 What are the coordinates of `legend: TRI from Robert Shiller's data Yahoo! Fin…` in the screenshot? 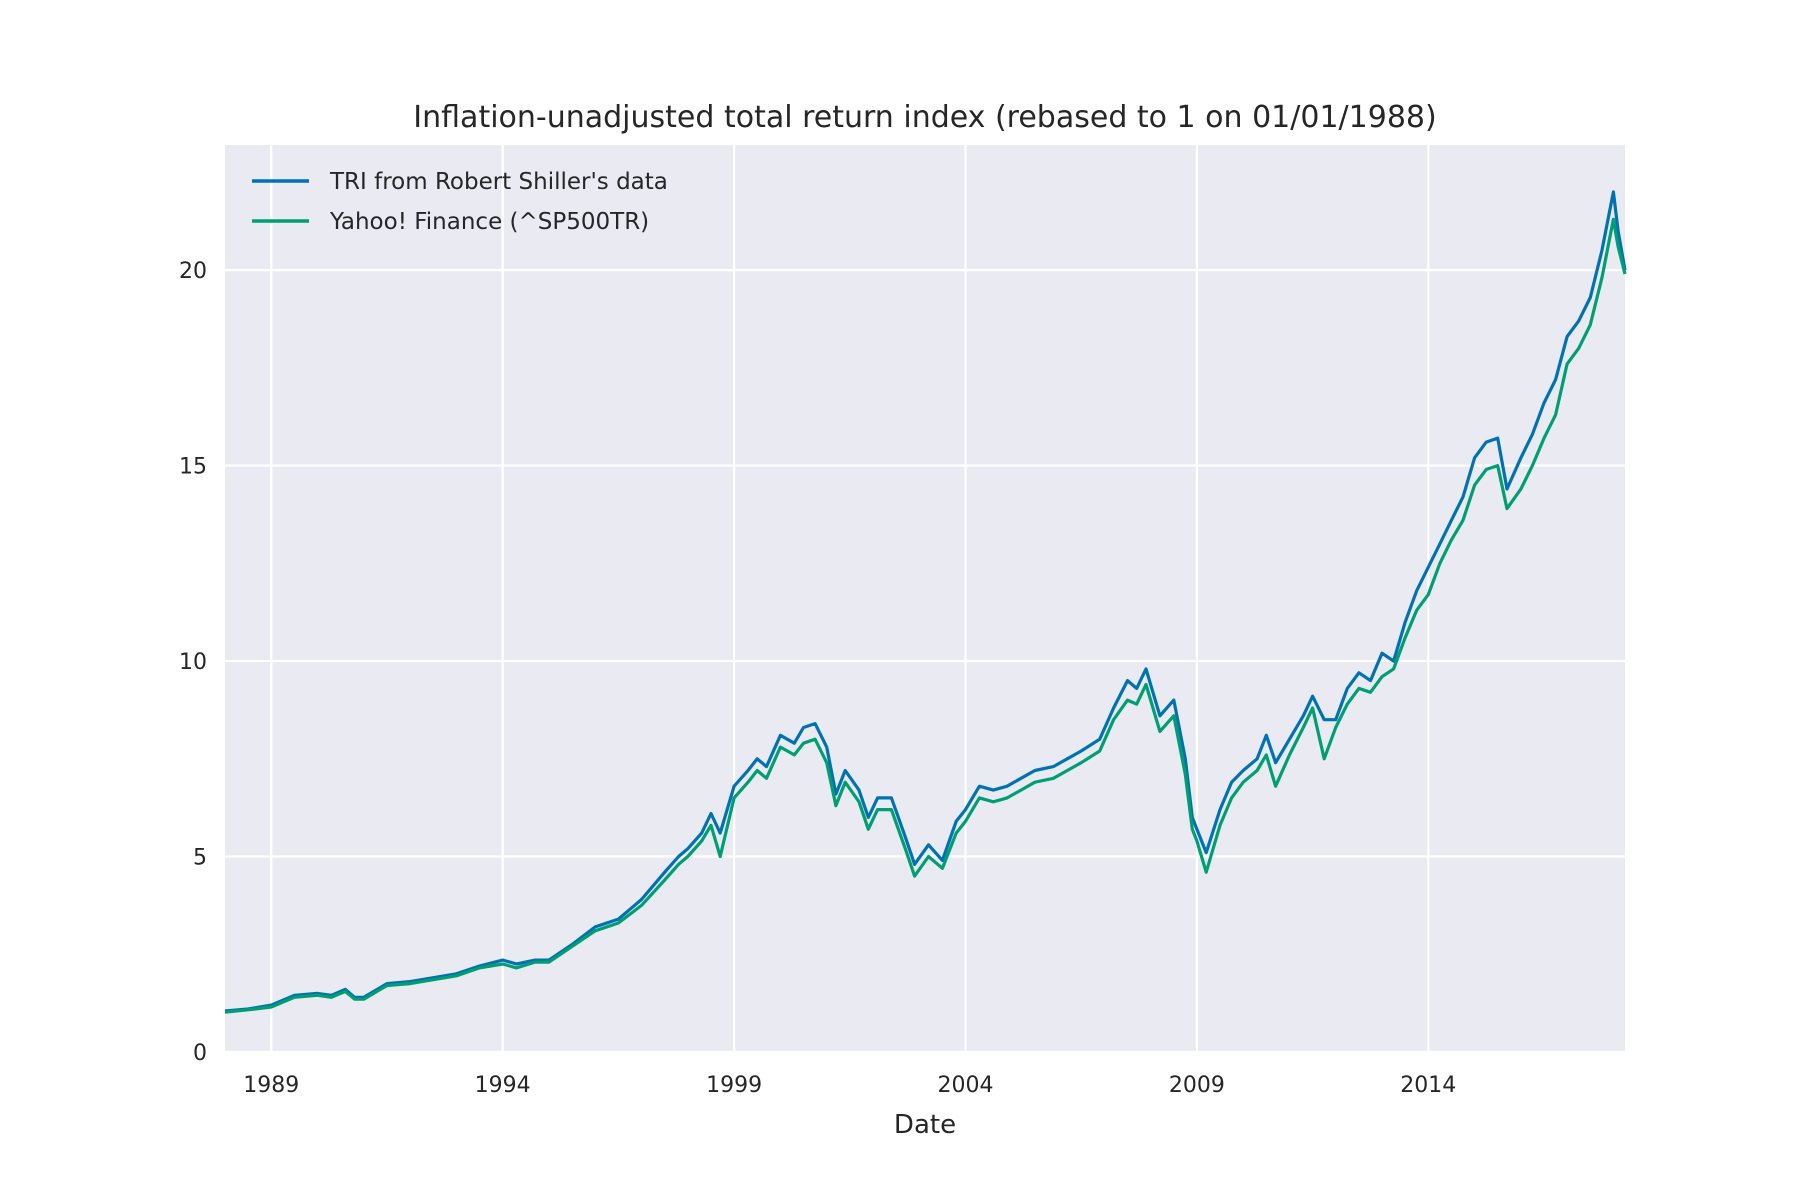 It's located at (460, 202).